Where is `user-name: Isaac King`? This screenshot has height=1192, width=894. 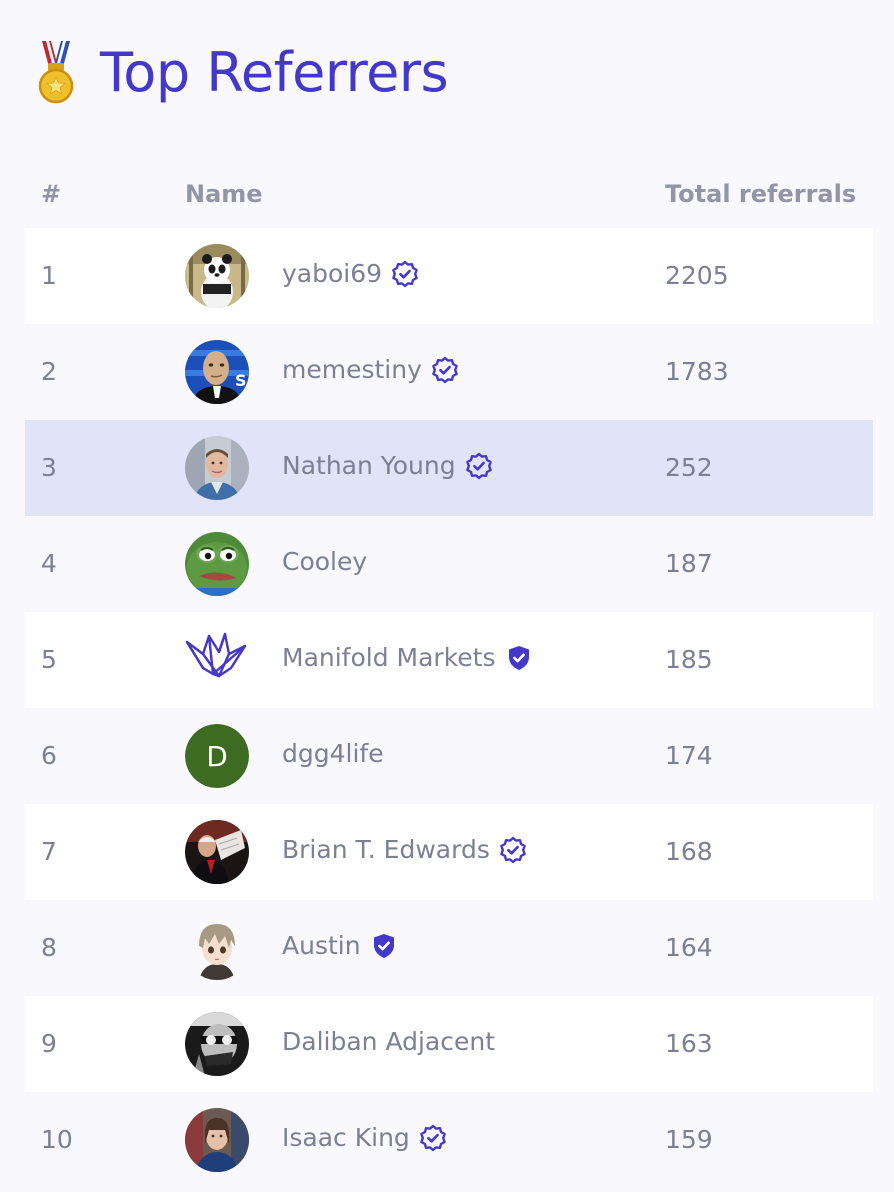 user-name: Isaac King is located at coordinates (346, 1137).